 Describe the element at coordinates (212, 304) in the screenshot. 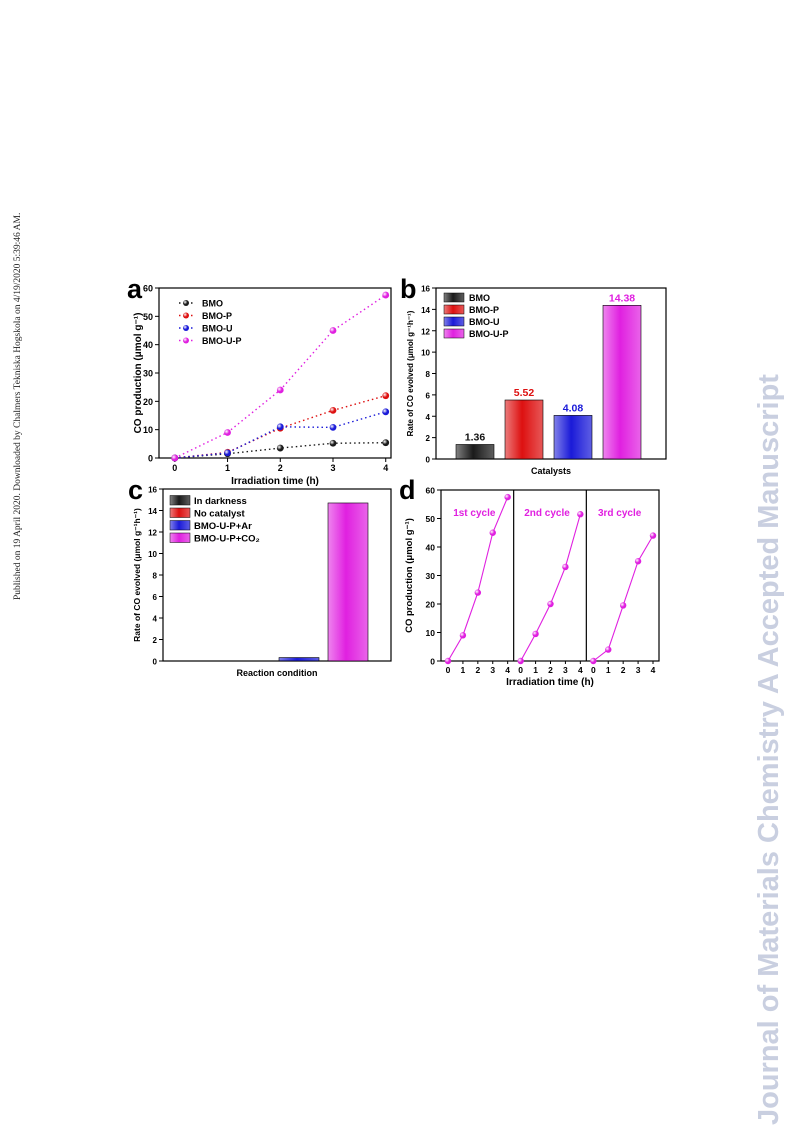

I see `panel-a-legend-label: BMO` at that location.